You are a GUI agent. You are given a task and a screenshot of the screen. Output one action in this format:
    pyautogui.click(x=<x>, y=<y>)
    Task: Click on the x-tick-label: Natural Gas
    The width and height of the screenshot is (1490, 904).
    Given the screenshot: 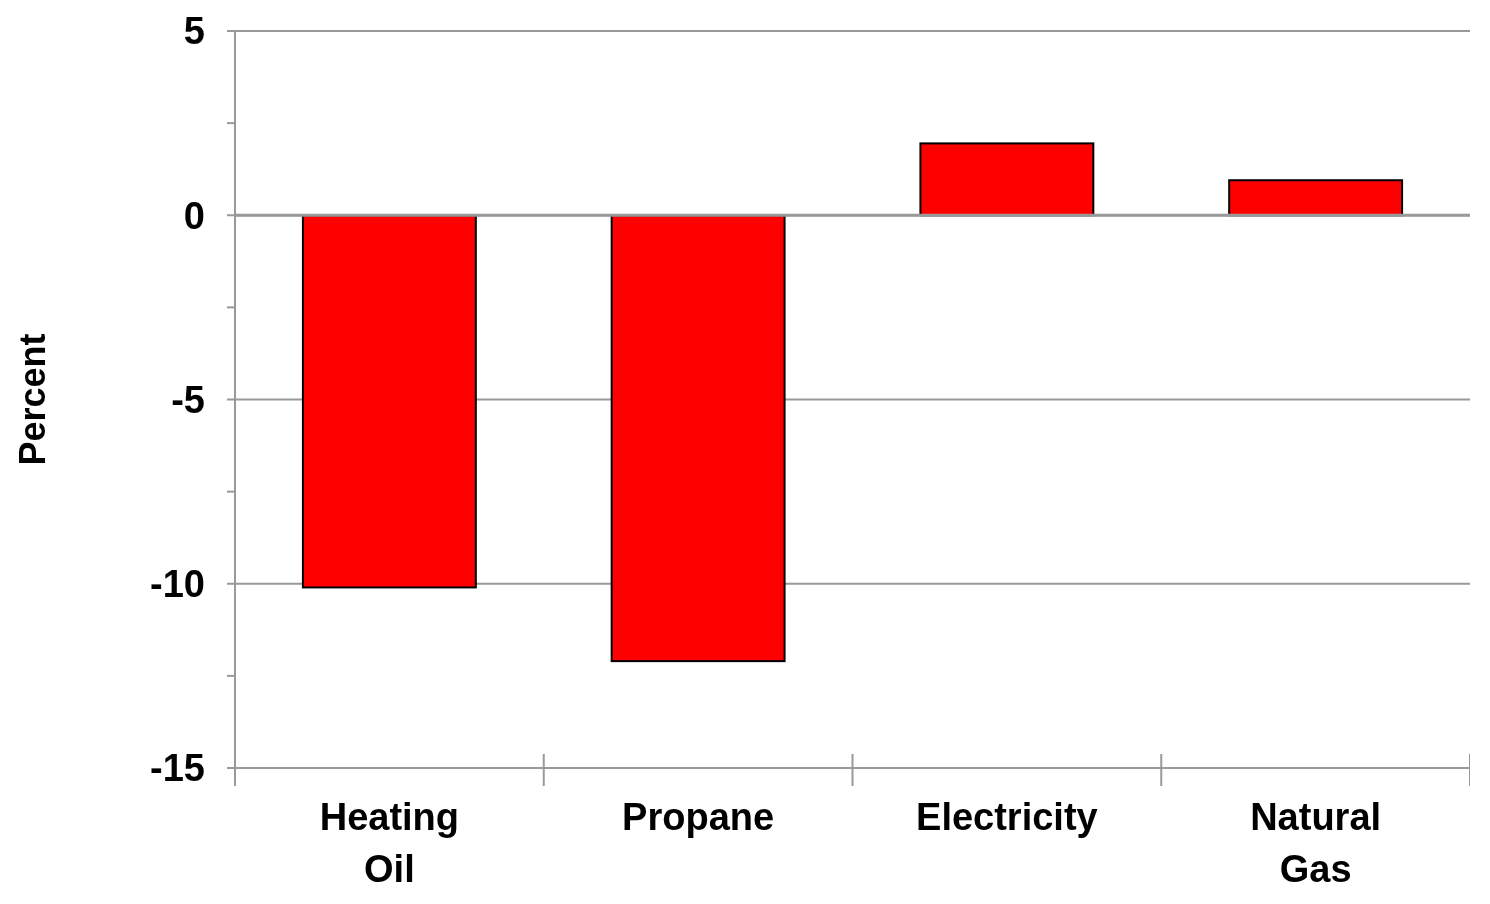 What is the action you would take?
    pyautogui.click(x=1316, y=843)
    